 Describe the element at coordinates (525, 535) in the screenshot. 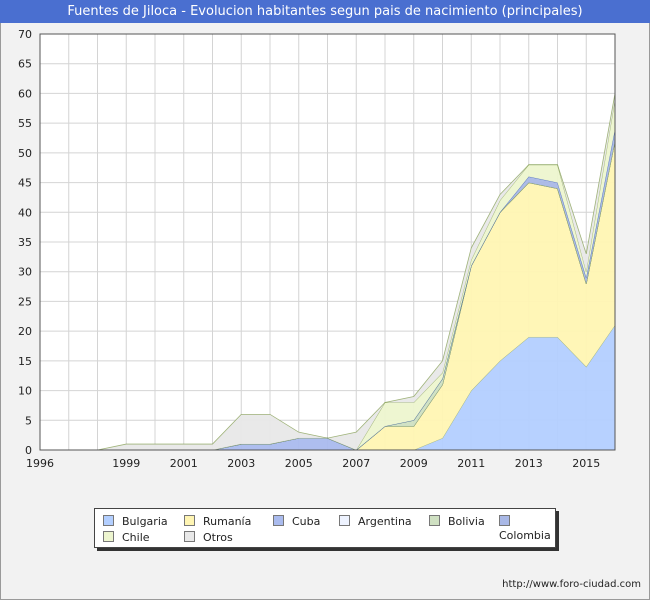

I see `legend-label: Colombia` at that location.